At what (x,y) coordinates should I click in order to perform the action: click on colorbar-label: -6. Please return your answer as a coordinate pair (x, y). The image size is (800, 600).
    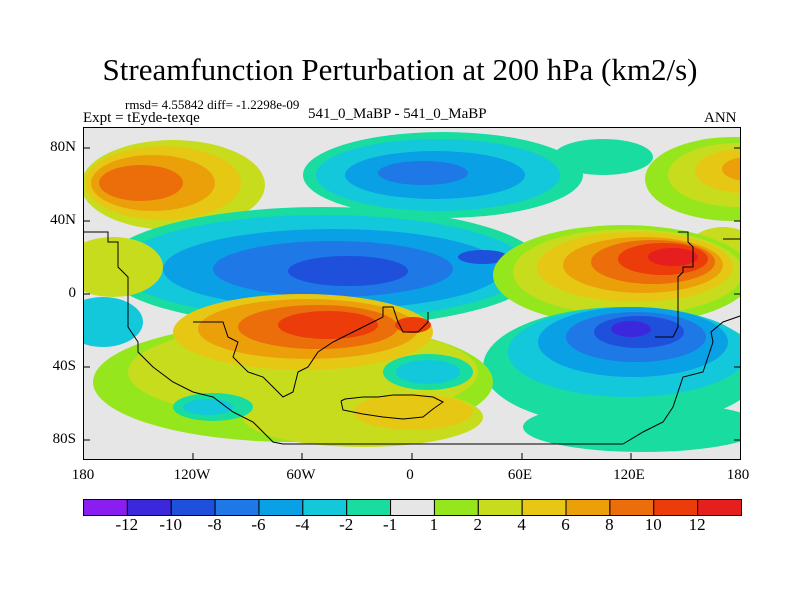
    Looking at the image, I should click on (258, 524).